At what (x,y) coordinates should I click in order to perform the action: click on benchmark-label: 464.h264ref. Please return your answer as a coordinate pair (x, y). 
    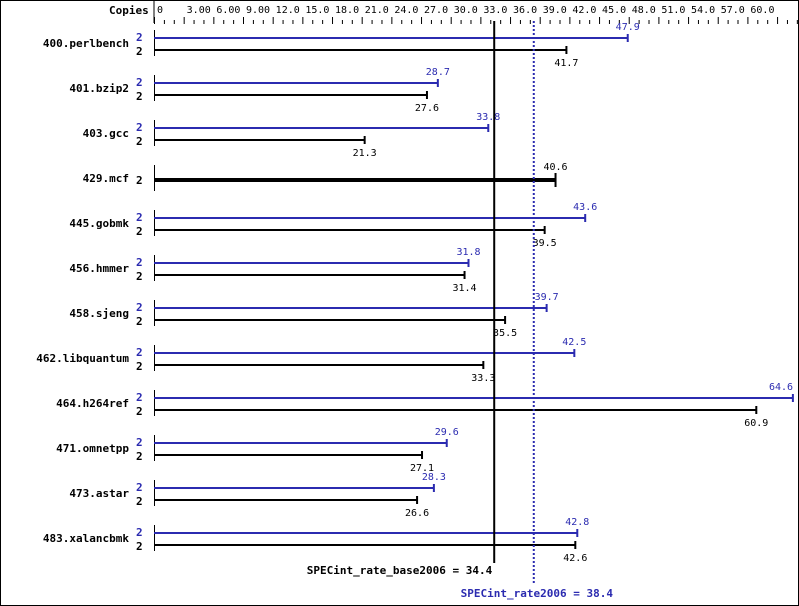
    Looking at the image, I should click on (92, 403).